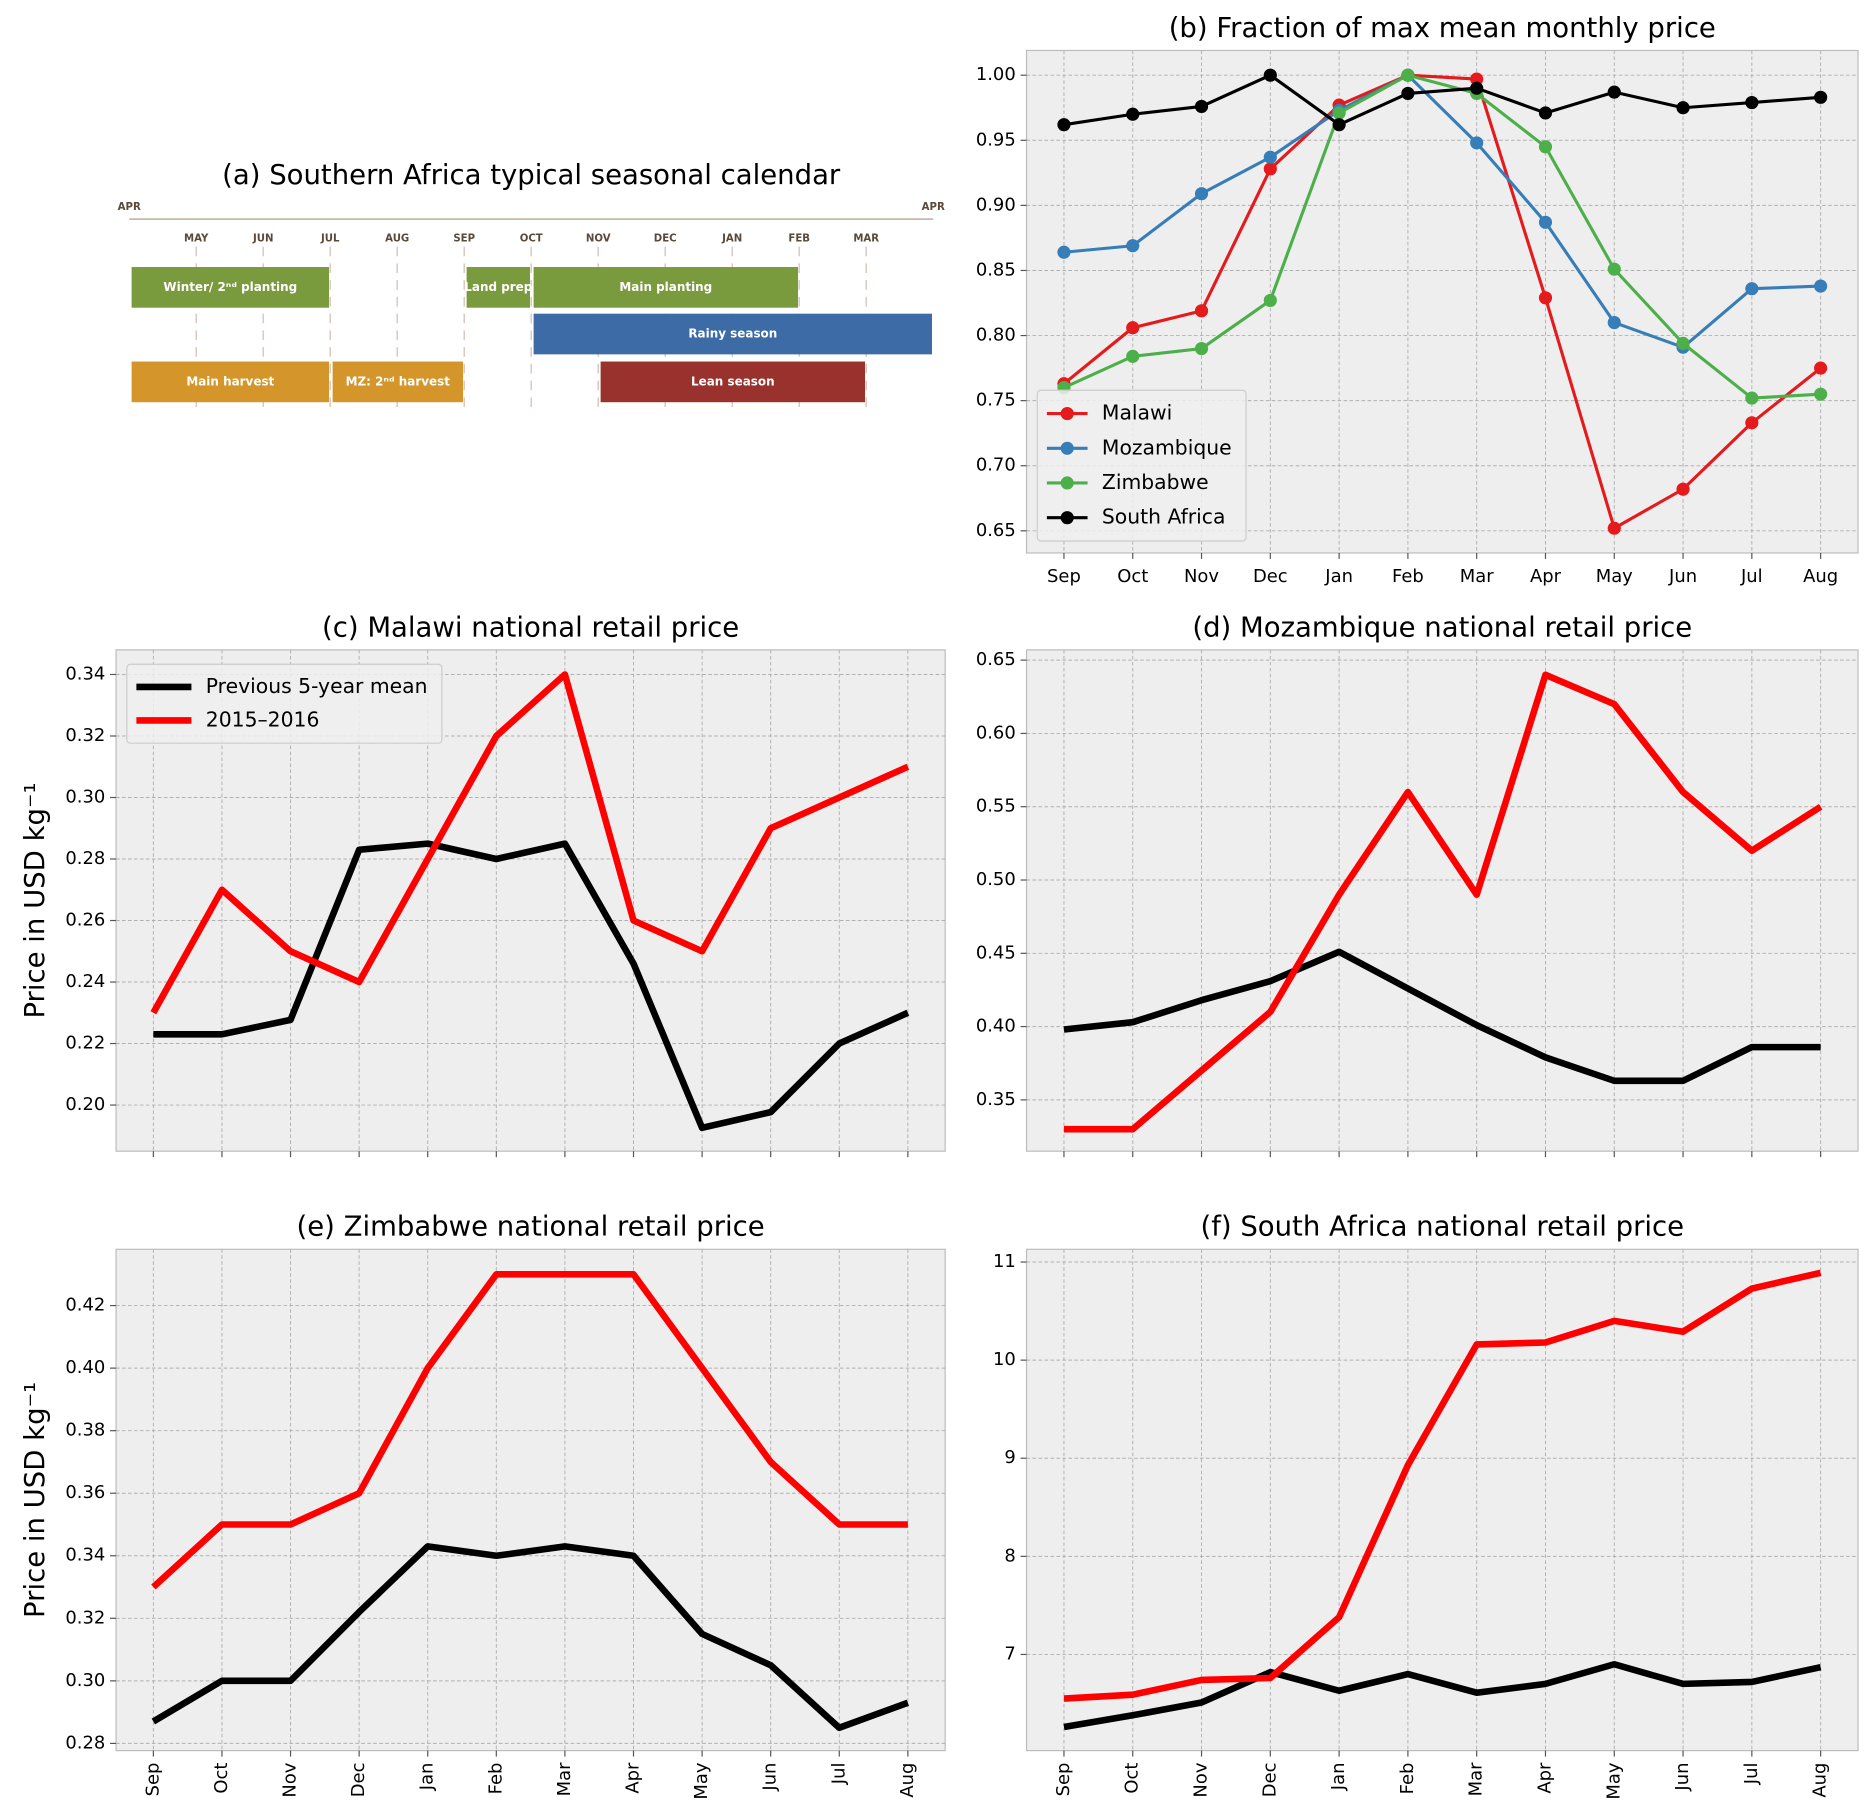 The image size is (1876, 1819). Describe the element at coordinates (85, 1305) in the screenshot. I see `y-tick-label: 0.42` at that location.